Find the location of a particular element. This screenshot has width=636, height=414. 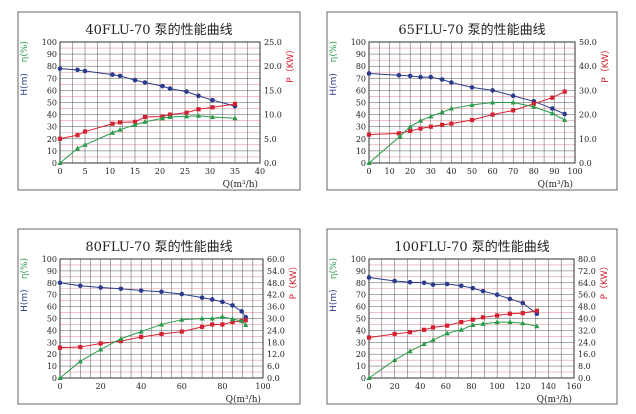

y-left-tick-label: 100 is located at coordinates (49, 42).